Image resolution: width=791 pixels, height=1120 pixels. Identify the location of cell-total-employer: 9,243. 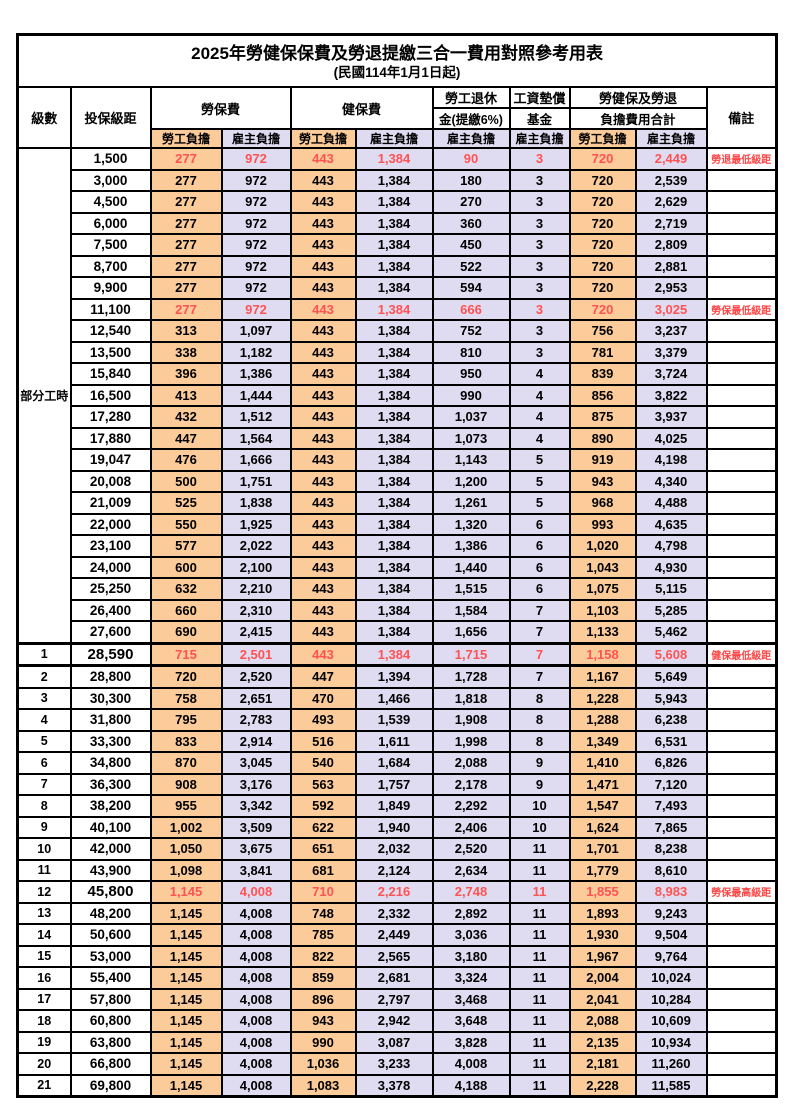
(671, 913).